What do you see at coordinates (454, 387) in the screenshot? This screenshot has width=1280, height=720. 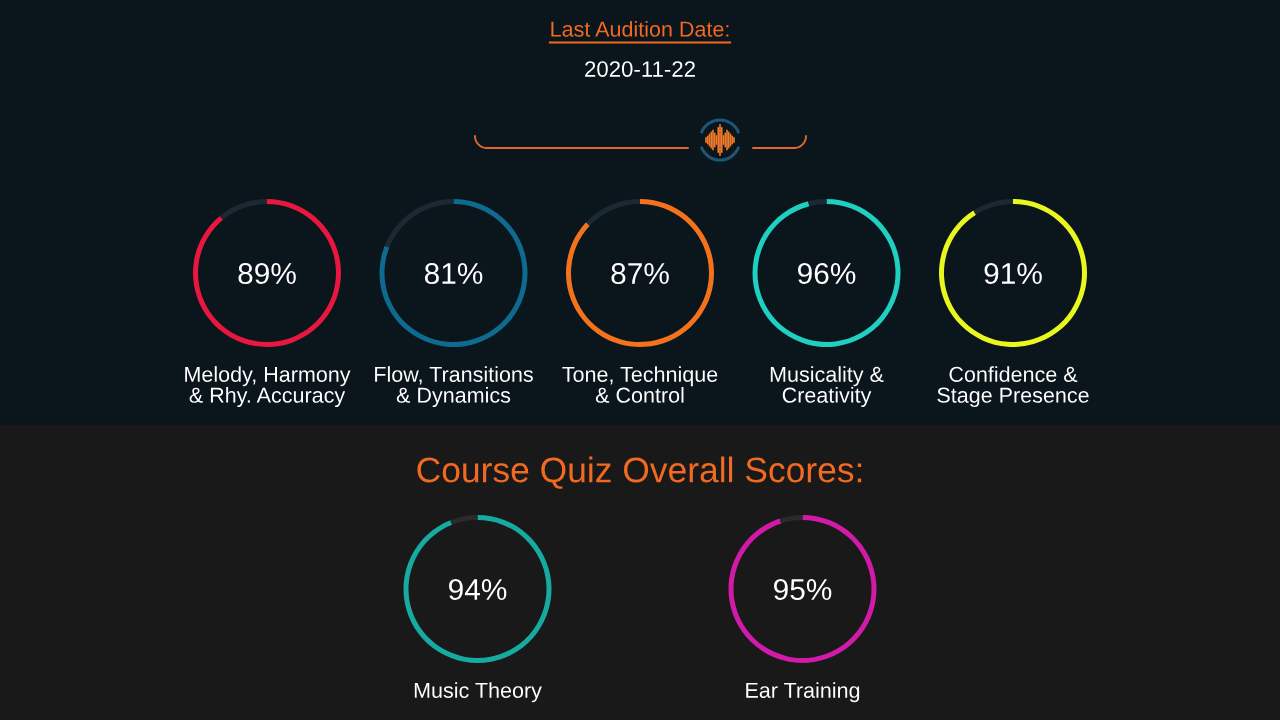 I see `slice-label: Flow, Transitions & Dynamics` at bounding box center [454, 387].